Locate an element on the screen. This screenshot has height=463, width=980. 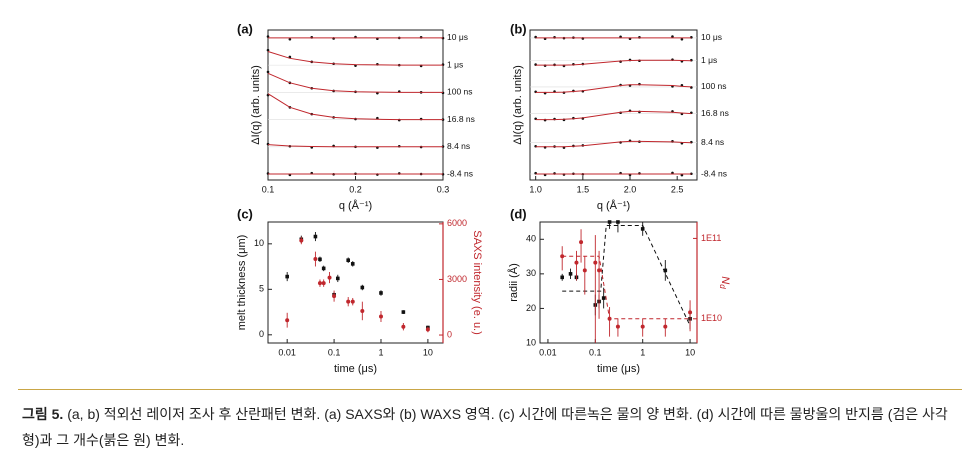
x-tick-label: 2.5 is located at coordinates (677, 189).